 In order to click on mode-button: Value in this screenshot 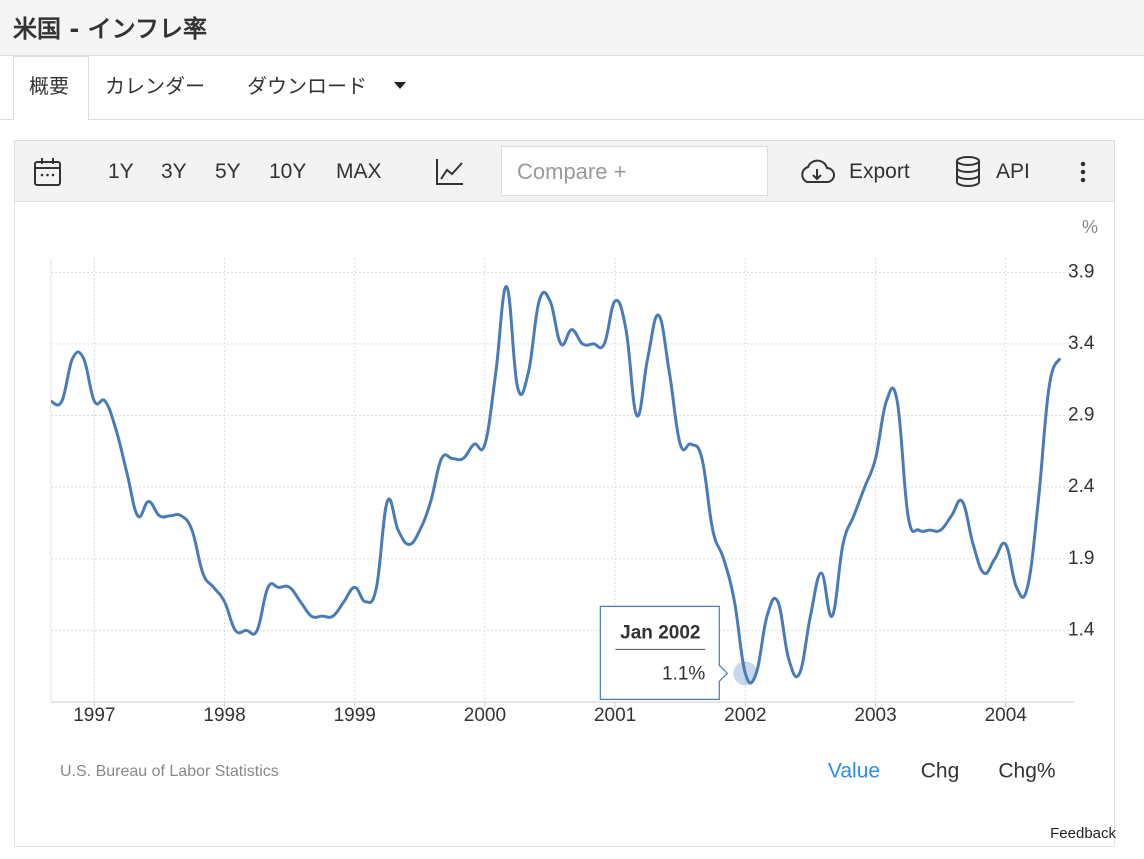, I will do `click(854, 771)`.